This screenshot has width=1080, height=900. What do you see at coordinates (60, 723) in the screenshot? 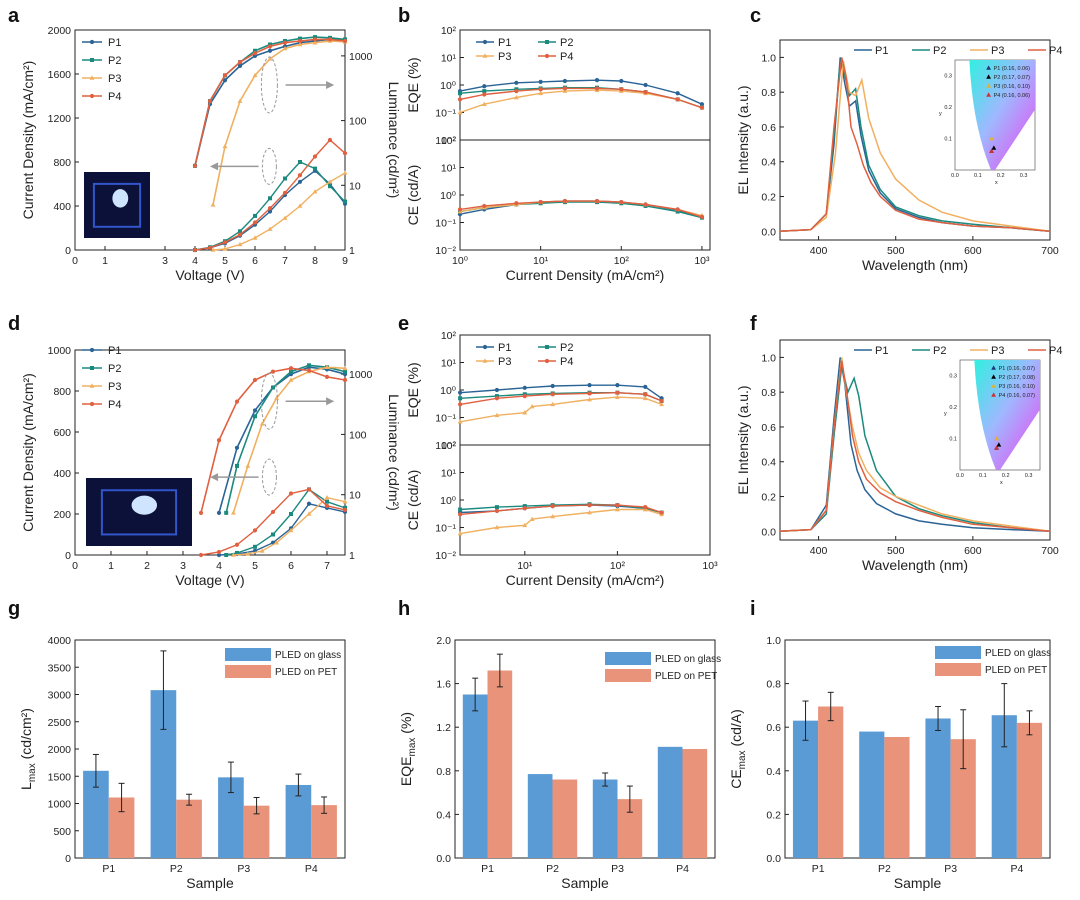
I see `y-tick-label: 2500` at bounding box center [60, 723].